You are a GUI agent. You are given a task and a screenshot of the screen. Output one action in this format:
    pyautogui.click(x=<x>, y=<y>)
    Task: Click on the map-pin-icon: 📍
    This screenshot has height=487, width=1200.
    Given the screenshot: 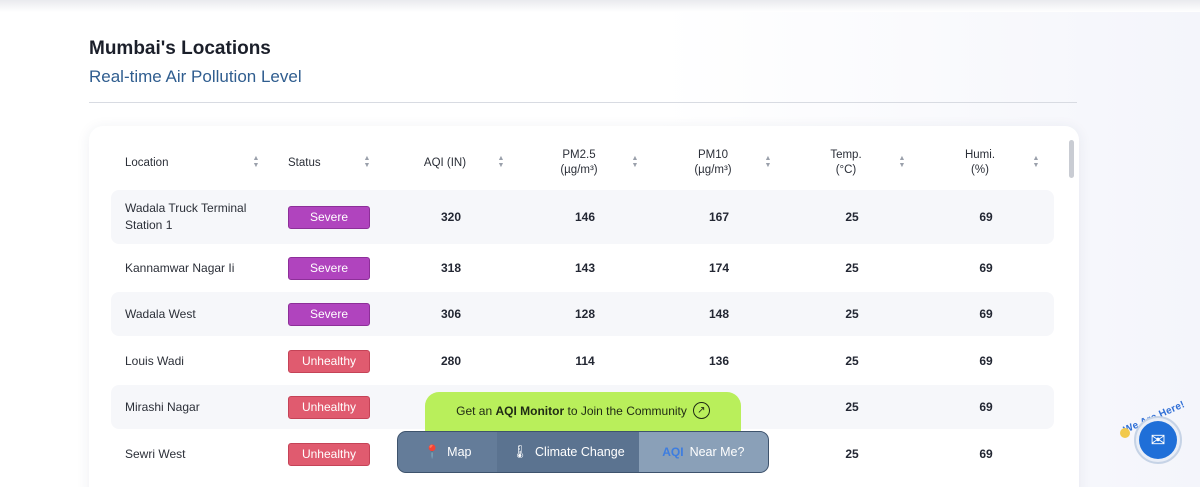 What is the action you would take?
    pyautogui.click(x=432, y=451)
    